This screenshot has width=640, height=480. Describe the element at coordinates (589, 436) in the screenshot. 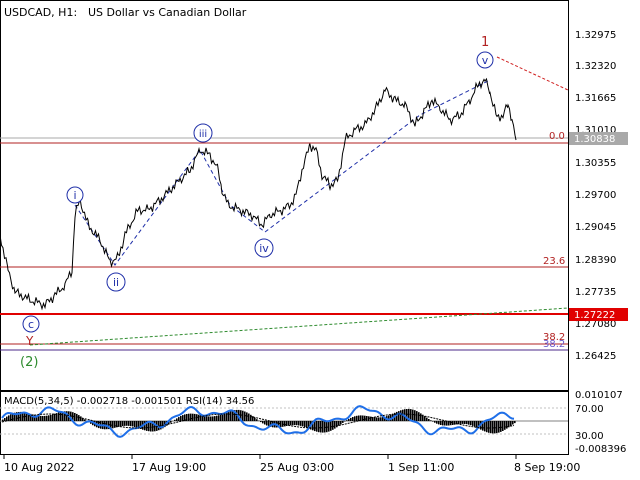

I see `indicator-axis-label: 30.00` at that location.